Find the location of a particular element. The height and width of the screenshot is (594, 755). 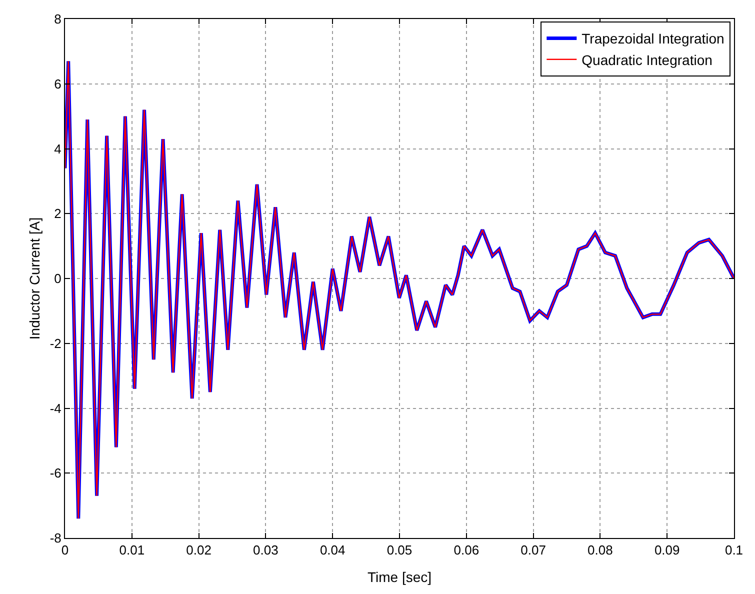

x-tick-label: 0.09 is located at coordinates (667, 550).